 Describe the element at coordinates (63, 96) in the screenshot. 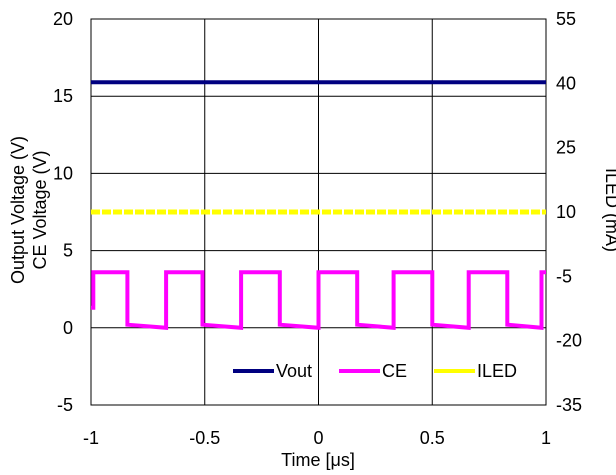

I see `y-tick-label-left: 15` at that location.